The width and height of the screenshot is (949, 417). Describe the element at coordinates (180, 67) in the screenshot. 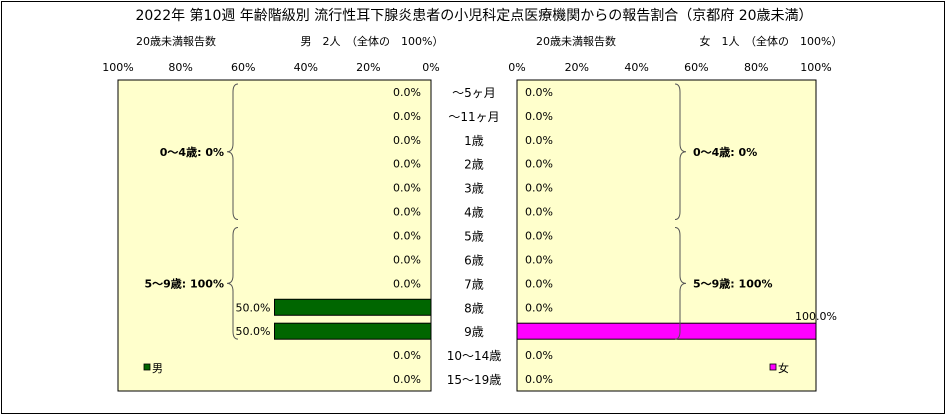

I see `left-x-tick-label: 80%` at that location.